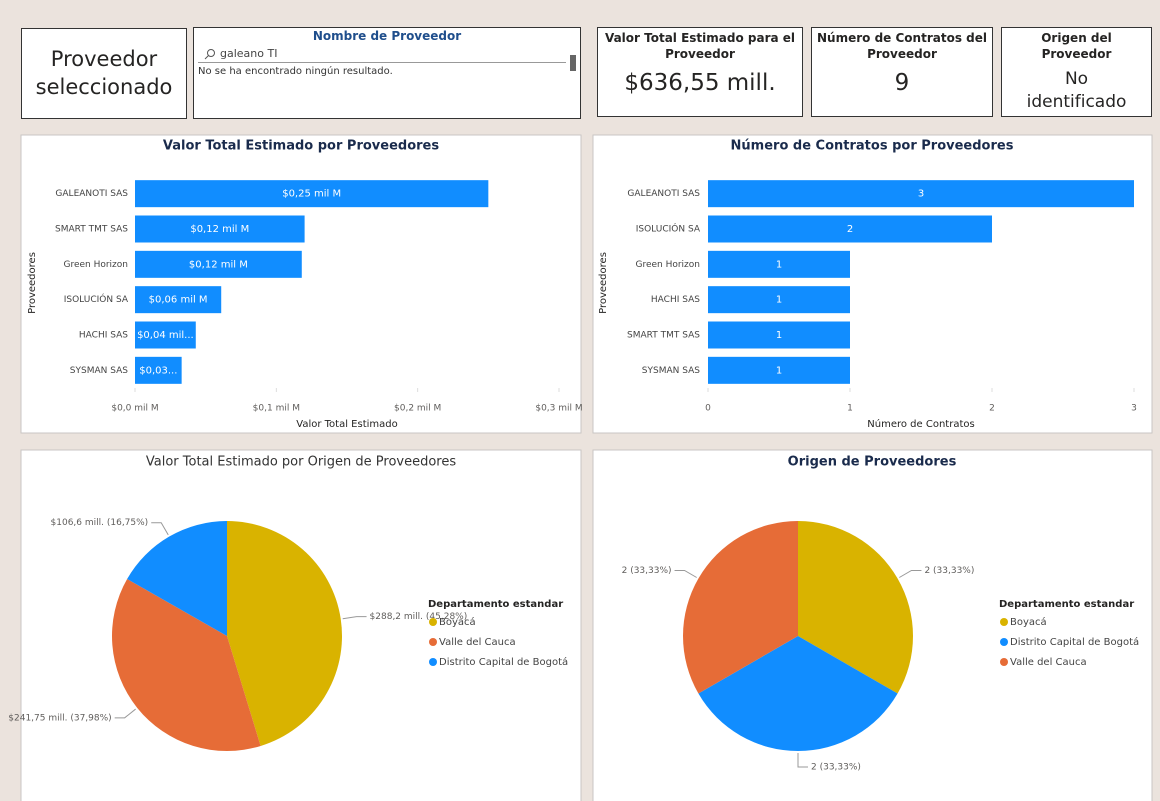  I want to click on data-label: $288,2 mill. (45,28%), so click(419, 617).